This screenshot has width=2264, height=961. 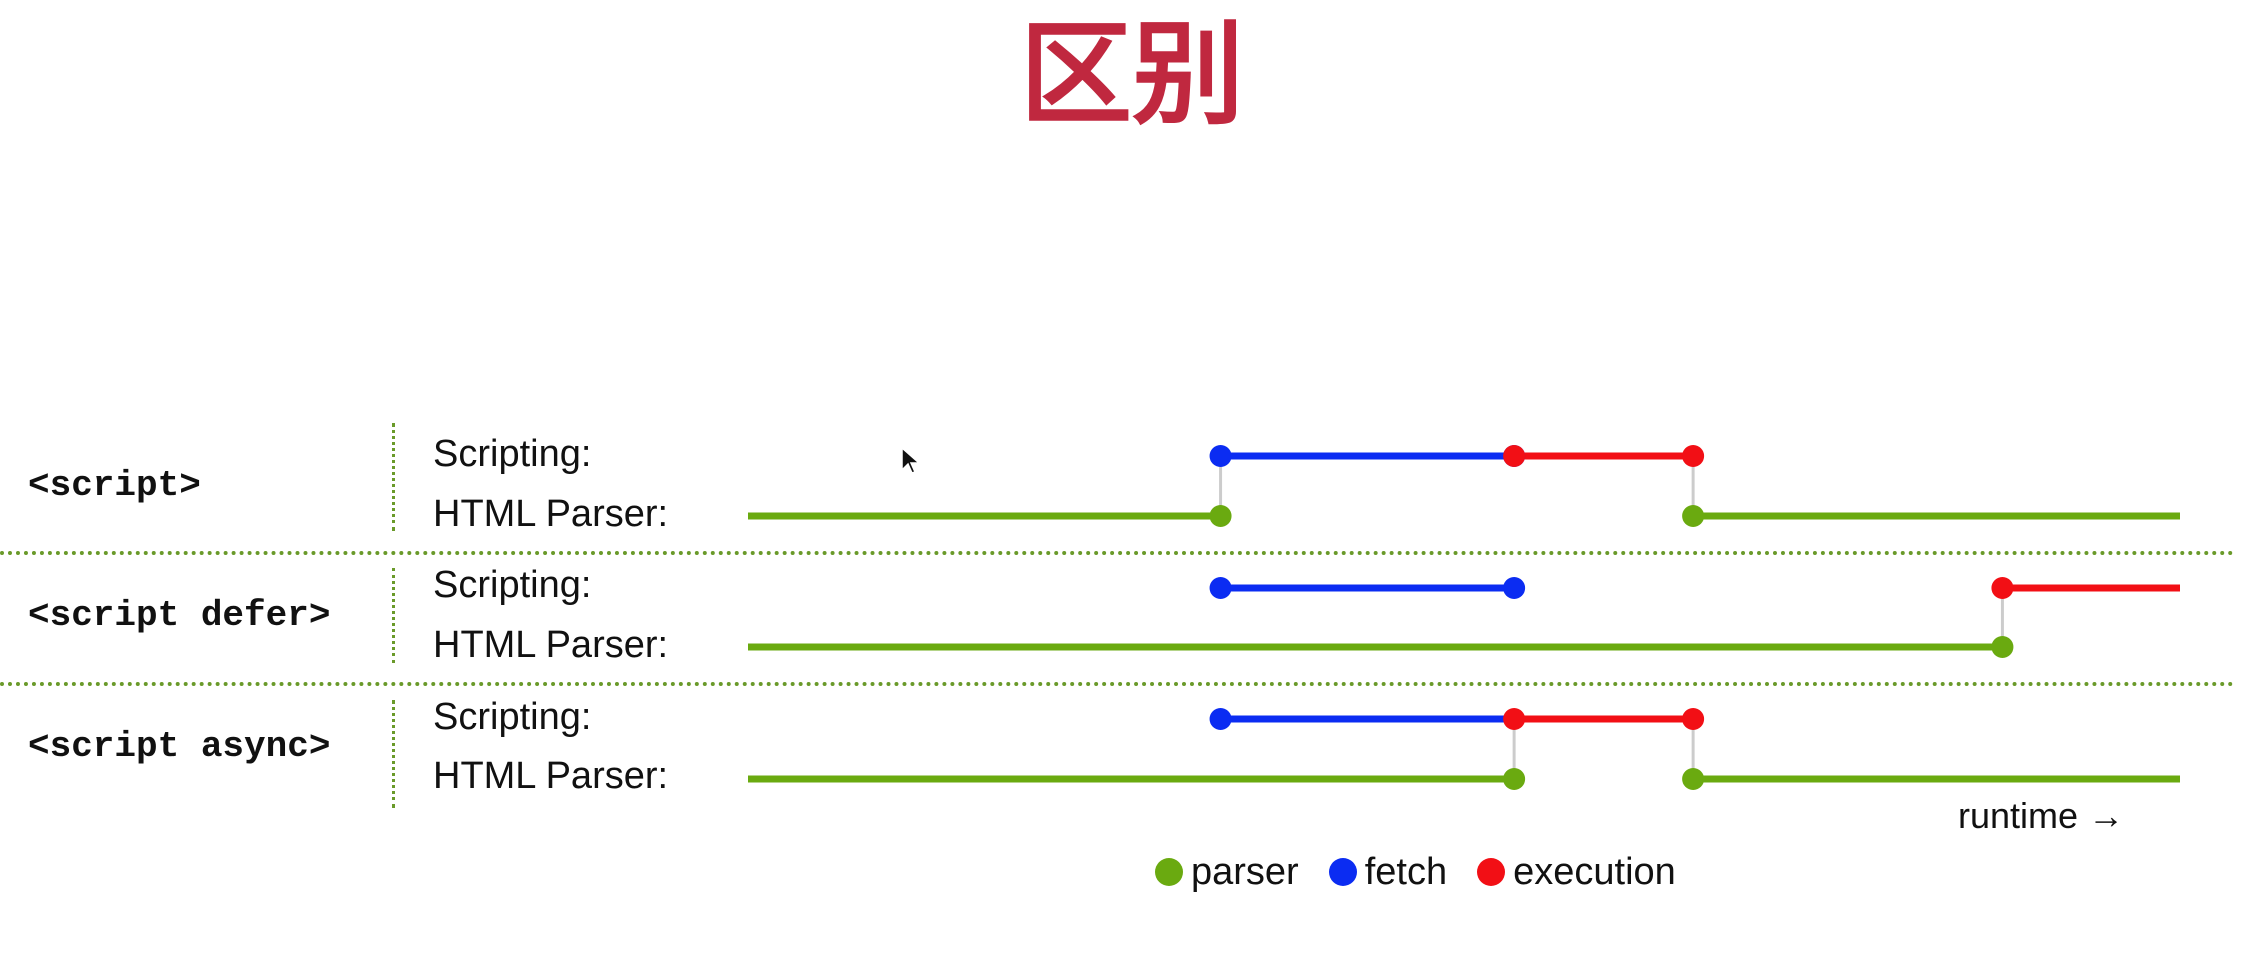 I want to click on legend-item-parser: parser, so click(x=1227, y=872).